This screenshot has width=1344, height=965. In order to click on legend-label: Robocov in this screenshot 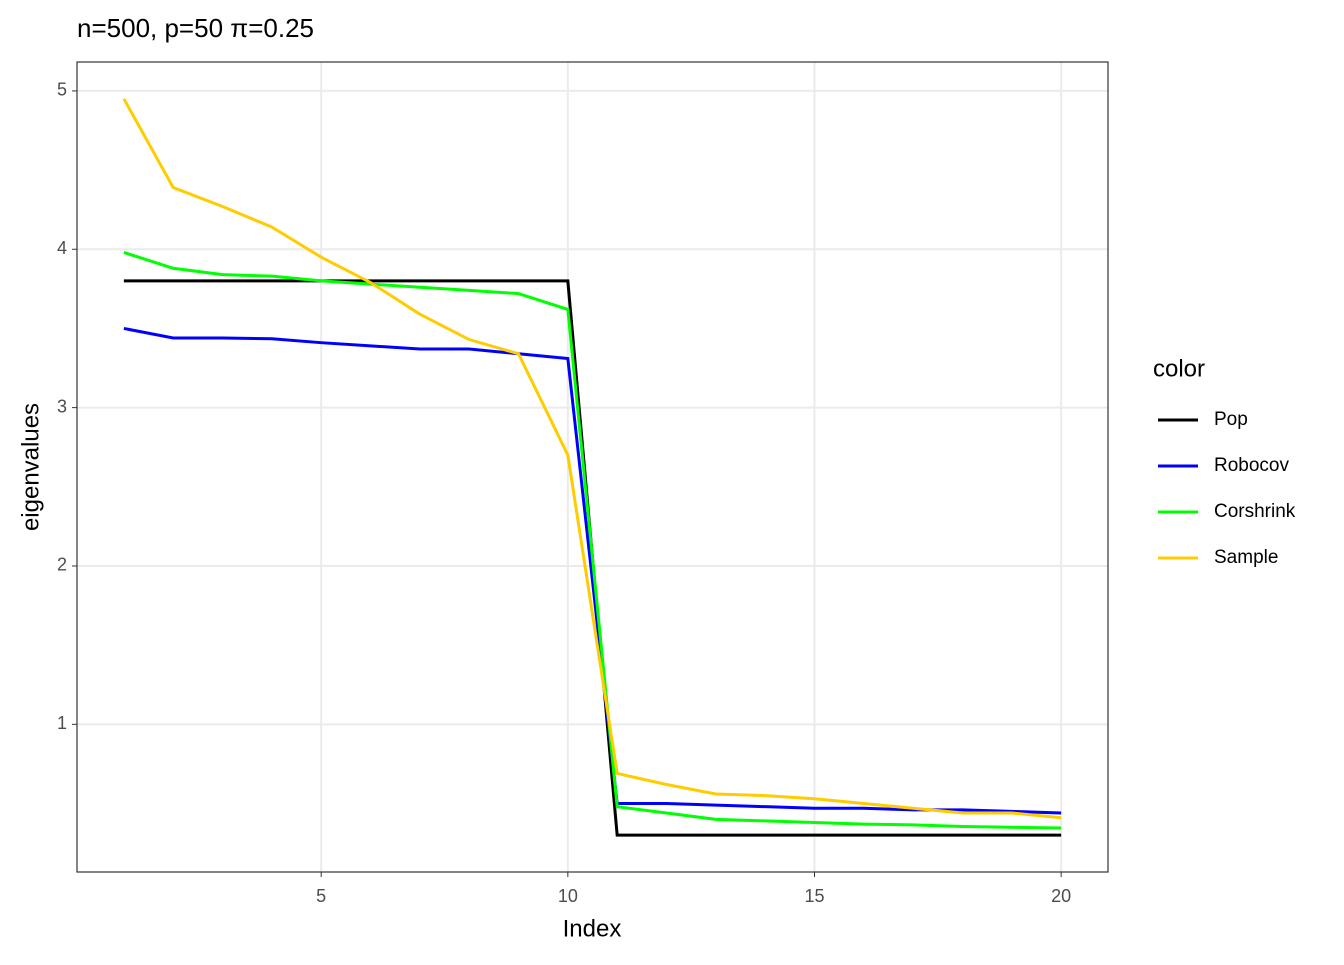, I will do `click(1251, 465)`.